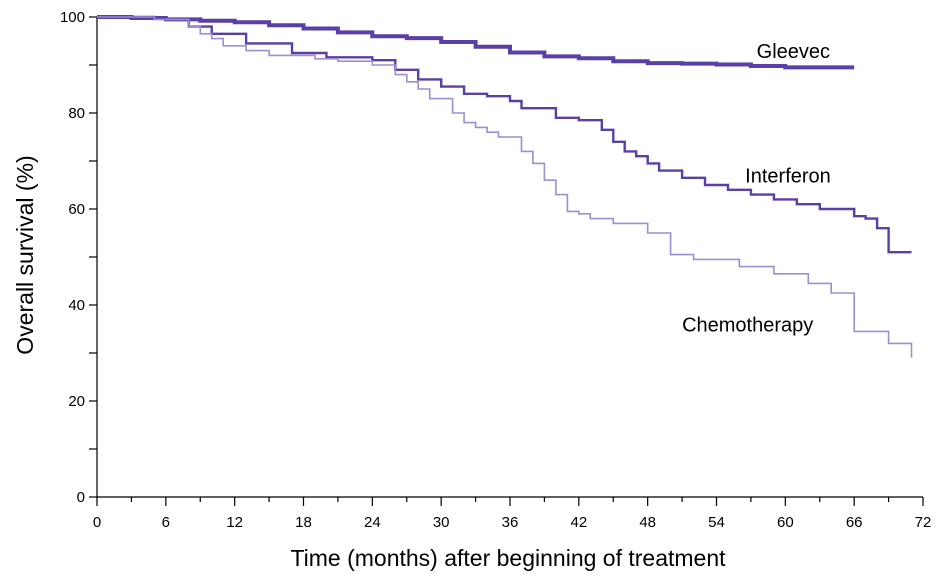  What do you see at coordinates (76, 401) in the screenshot?
I see `y-tick-label: 20` at bounding box center [76, 401].